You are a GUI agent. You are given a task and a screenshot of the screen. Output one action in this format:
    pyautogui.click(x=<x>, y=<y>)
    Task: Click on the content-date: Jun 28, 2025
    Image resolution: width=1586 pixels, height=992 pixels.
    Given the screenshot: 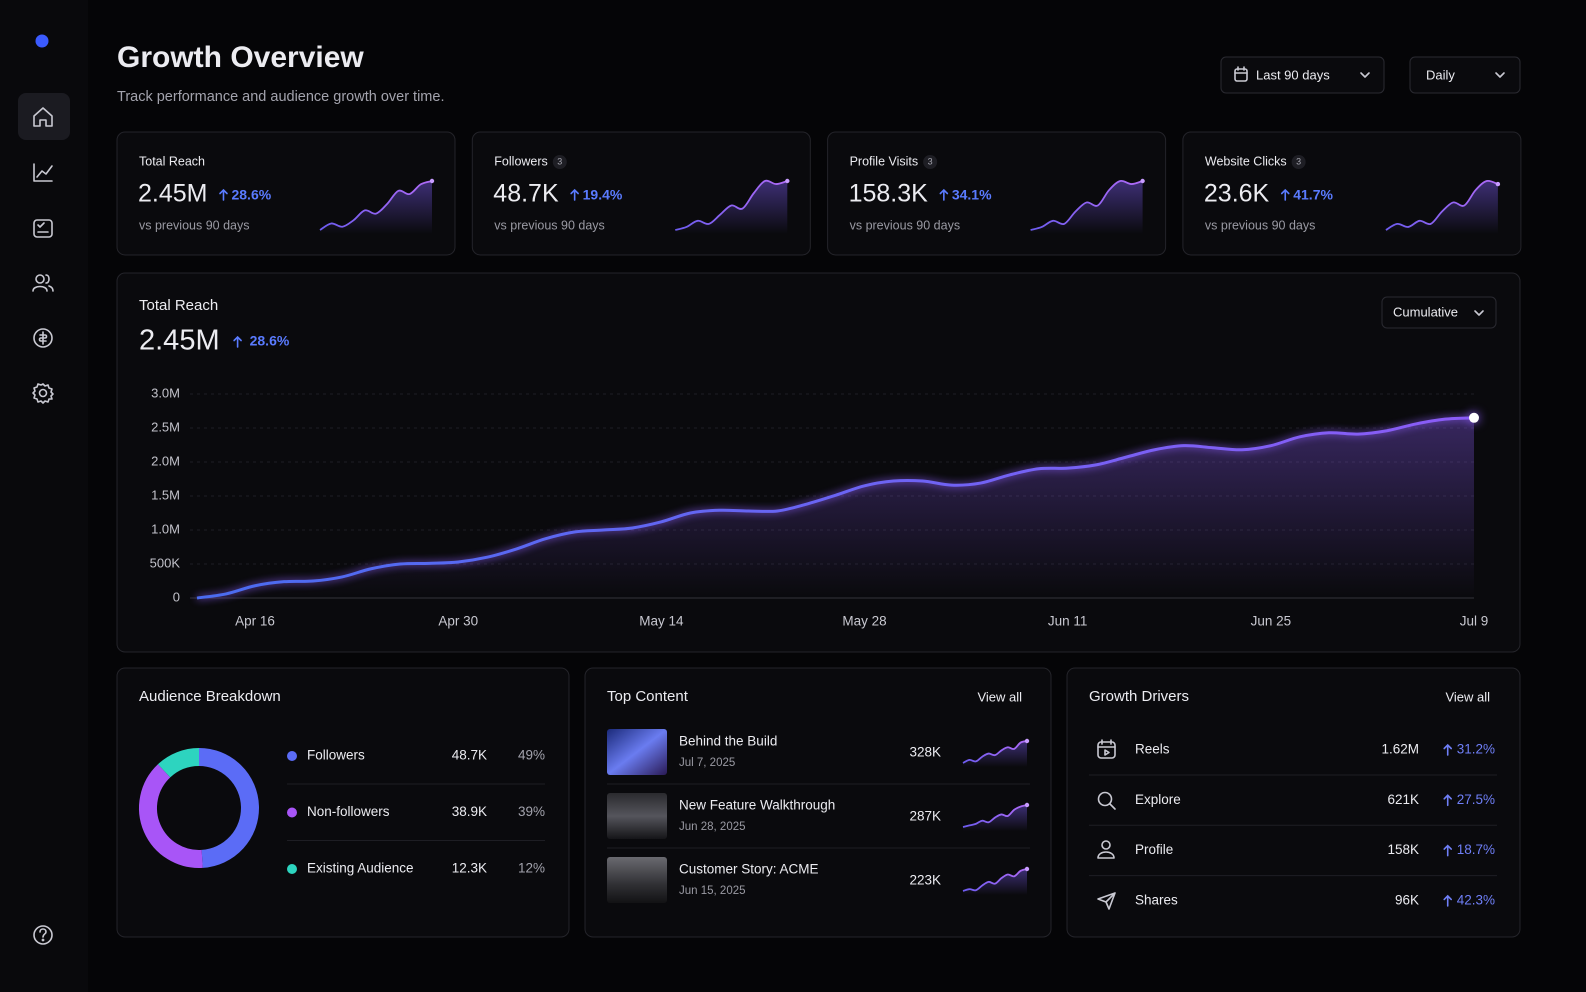 What is the action you would take?
    pyautogui.click(x=712, y=827)
    